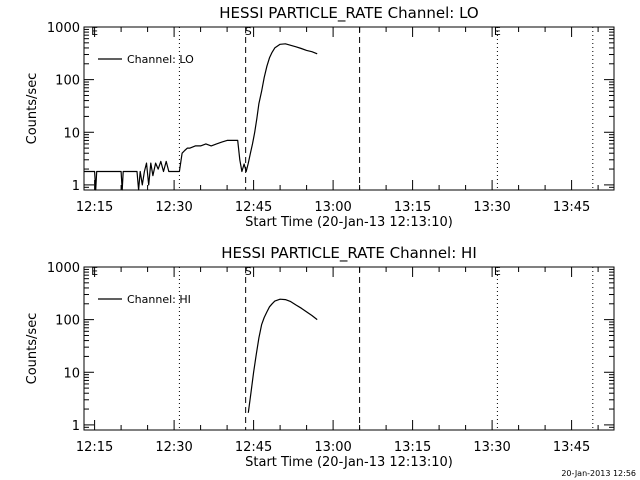 This screenshot has height=480, width=640. What do you see at coordinates (412, 447) in the screenshot?
I see `x-tick-label-hi: 13:15` at bounding box center [412, 447].